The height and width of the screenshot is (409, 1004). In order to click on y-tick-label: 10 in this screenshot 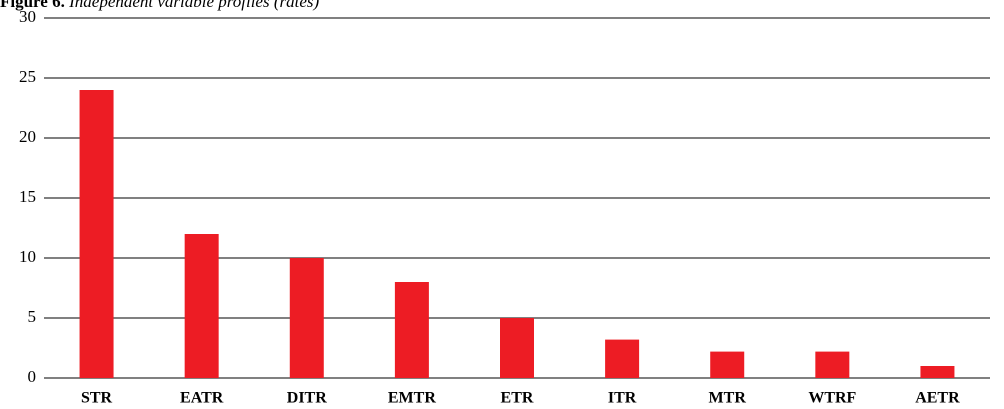, I will do `click(27, 256)`.